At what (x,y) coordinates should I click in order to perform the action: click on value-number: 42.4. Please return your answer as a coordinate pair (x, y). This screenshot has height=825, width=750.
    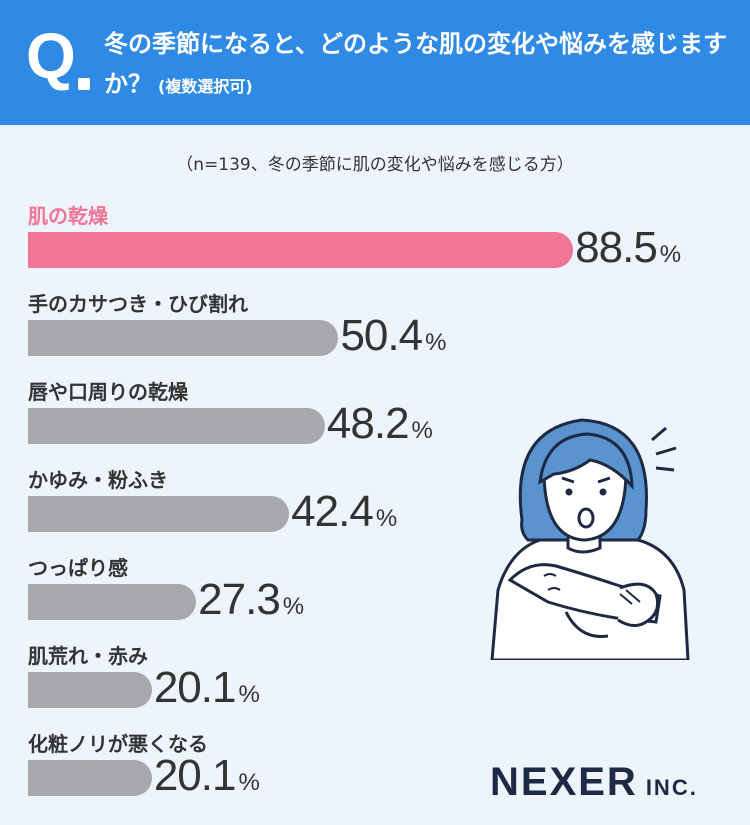
    Looking at the image, I should click on (332, 511).